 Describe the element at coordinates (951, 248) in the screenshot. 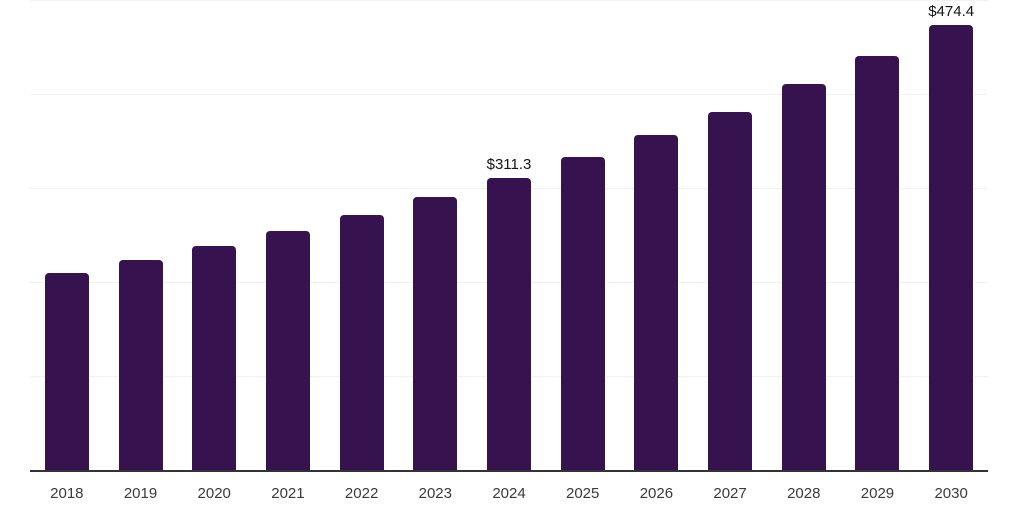

I see `bar-2030` at that location.